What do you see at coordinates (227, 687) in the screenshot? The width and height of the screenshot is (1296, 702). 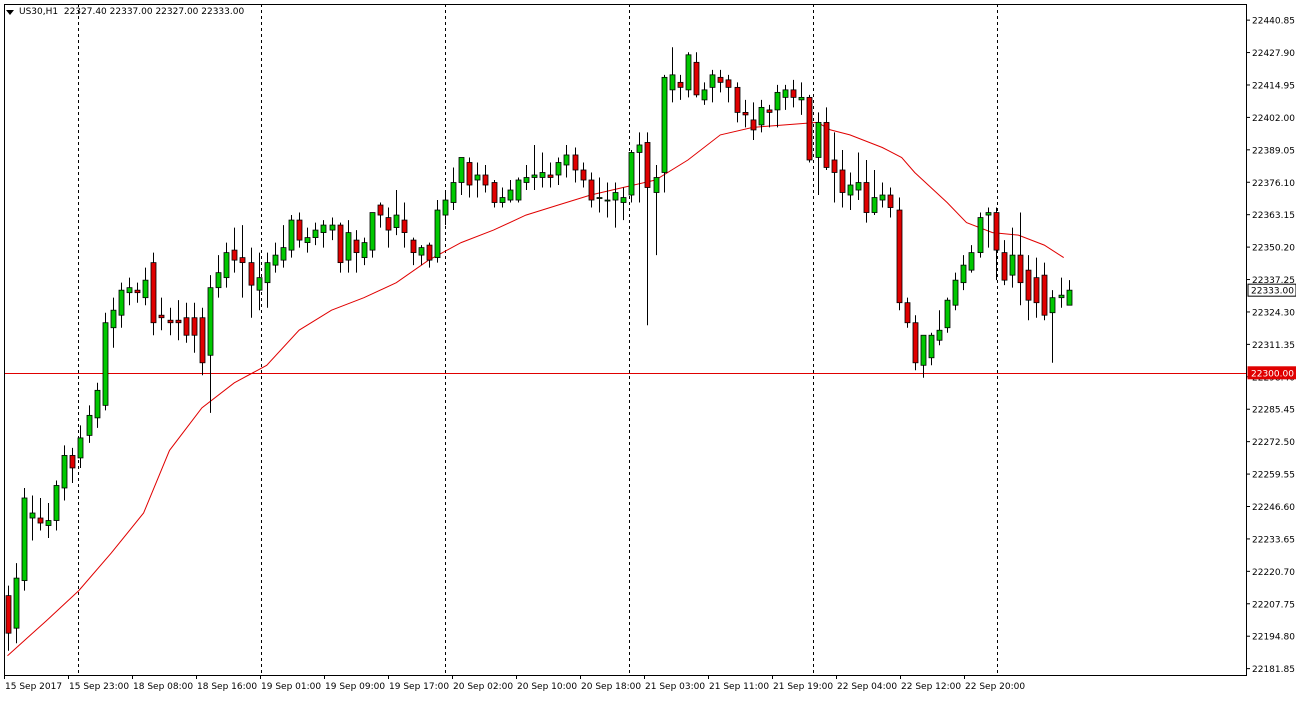 I see `time-tick-label: 18 Sep 16:00` at bounding box center [227, 687].